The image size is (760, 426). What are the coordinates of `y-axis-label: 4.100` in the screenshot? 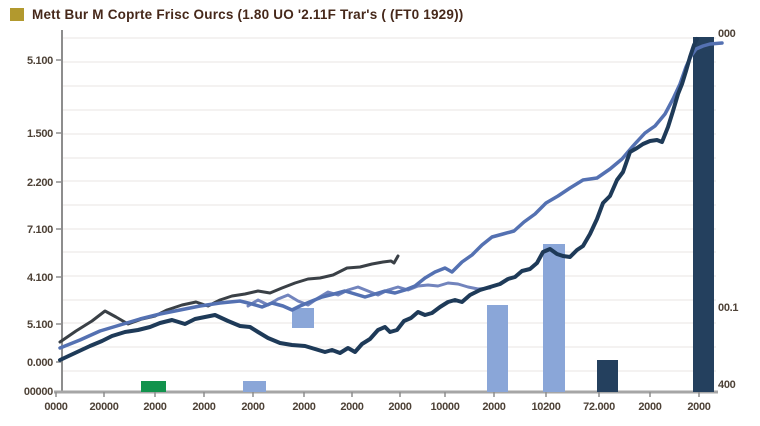 It's located at (40, 278).